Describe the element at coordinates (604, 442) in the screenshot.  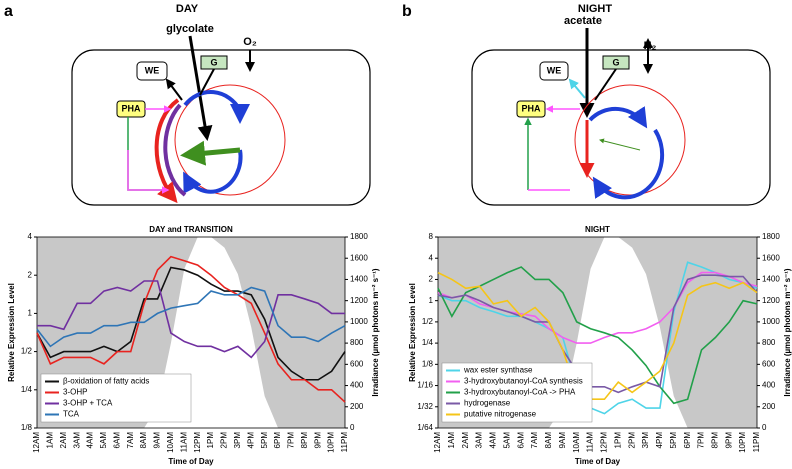
I see `x-tick-label: 12PM` at that location.